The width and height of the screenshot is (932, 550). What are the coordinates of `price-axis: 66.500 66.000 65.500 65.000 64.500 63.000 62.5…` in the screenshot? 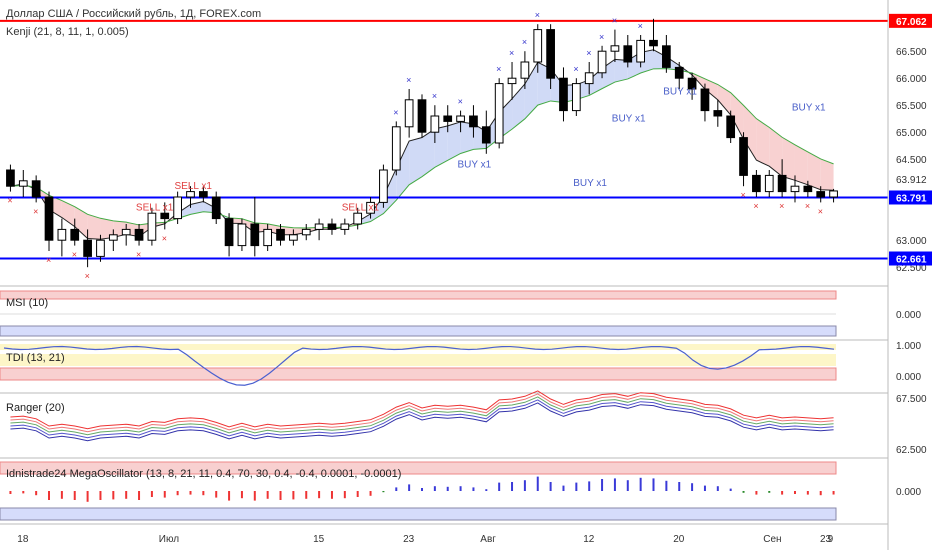 It's located at (910, 143).